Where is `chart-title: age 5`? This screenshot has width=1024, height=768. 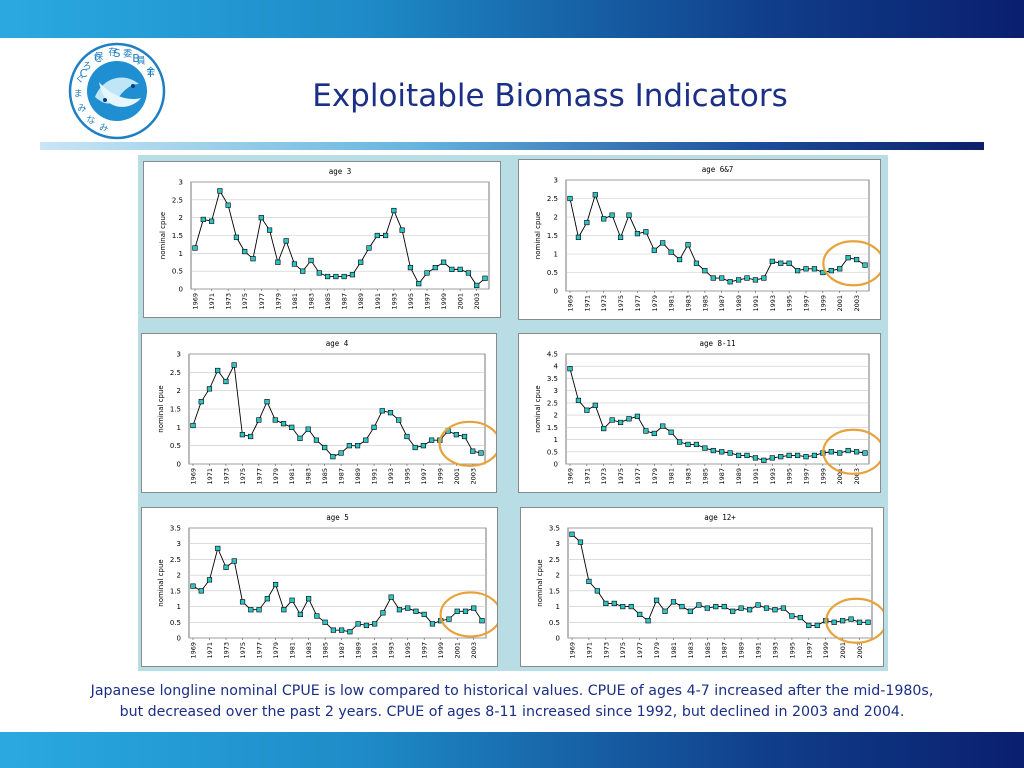 chart-title: age 5 is located at coordinates (337, 517).